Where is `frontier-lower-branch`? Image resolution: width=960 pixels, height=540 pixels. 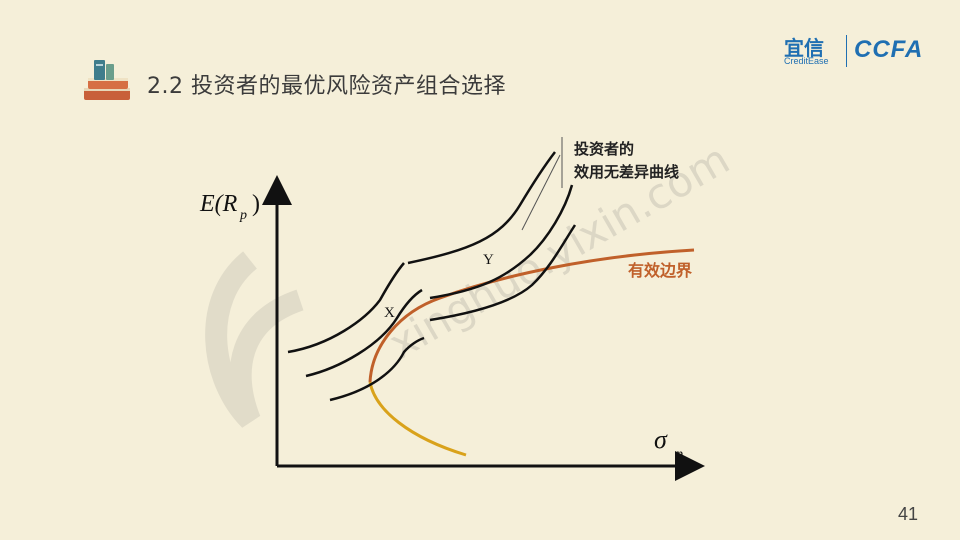
frontier-lower-branch is located at coordinates (417, 419).